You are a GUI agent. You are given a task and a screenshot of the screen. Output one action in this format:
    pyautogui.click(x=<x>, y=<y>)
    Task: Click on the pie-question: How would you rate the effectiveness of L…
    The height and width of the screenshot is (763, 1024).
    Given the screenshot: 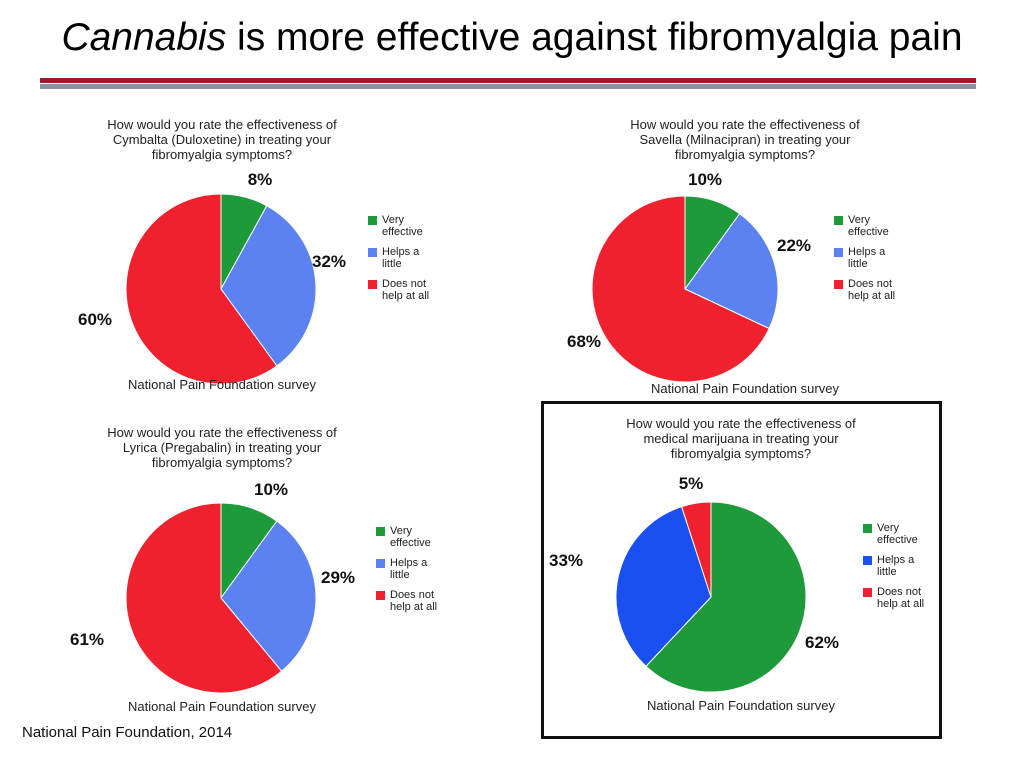 What is the action you would take?
    pyautogui.click(x=222, y=447)
    